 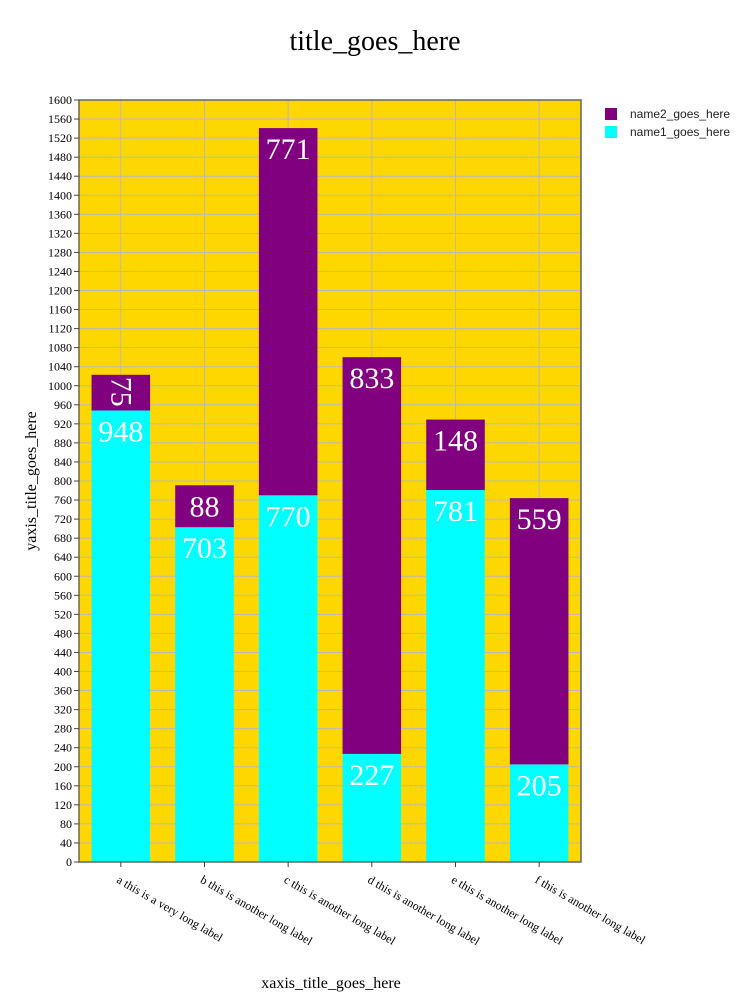 What do you see at coordinates (63, 710) in the screenshot?
I see `y-tick-label: 320` at bounding box center [63, 710].